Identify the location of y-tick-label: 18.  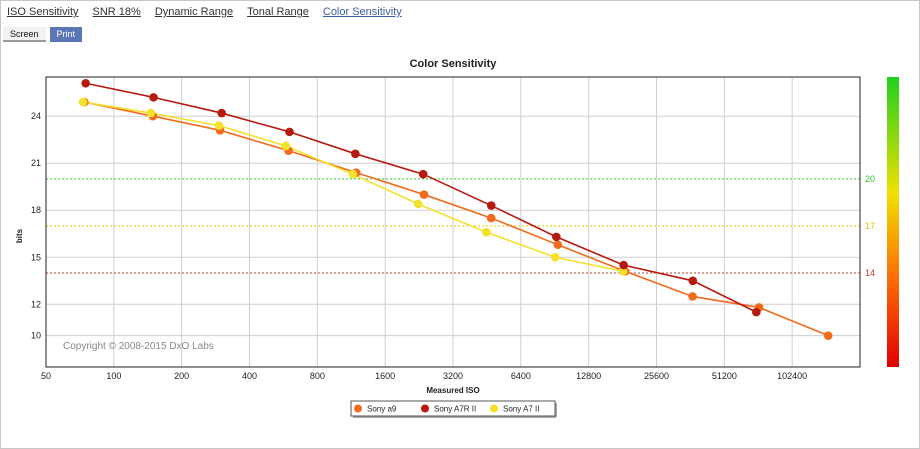
(36, 210).